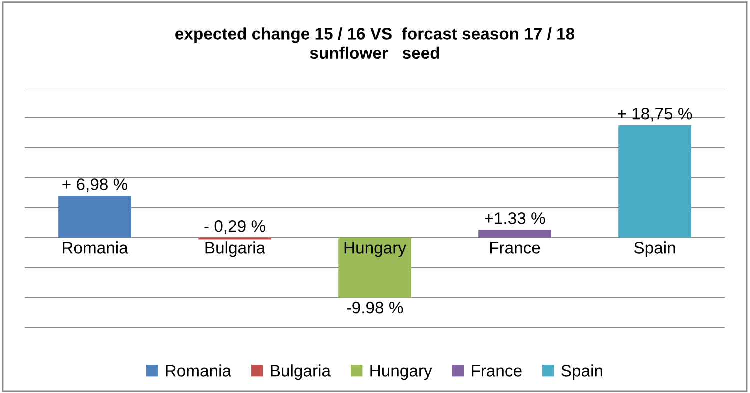 The height and width of the screenshot is (393, 750). I want to click on legend-label: Romania, so click(199, 370).